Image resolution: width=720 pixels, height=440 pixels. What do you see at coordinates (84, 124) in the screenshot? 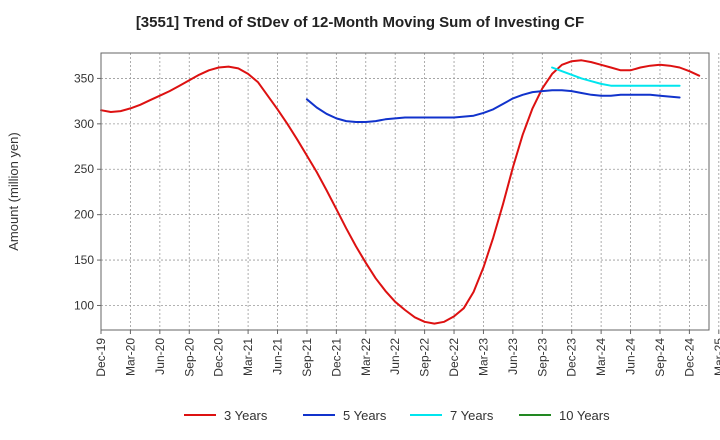
I see `y-tick-label: 300` at bounding box center [84, 124].